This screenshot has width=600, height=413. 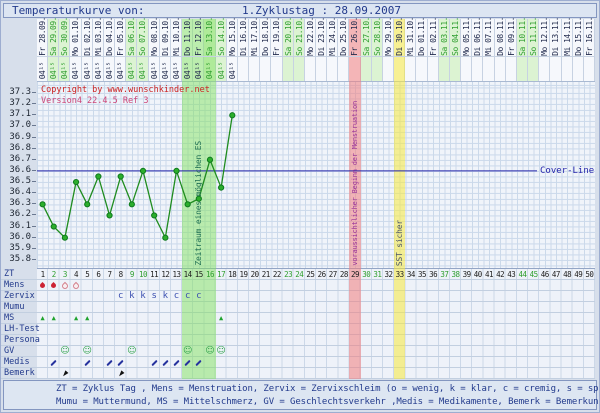 What do you see at coordinates (422, 274) in the screenshot?
I see `zt-number: 35` at bounding box center [422, 274].